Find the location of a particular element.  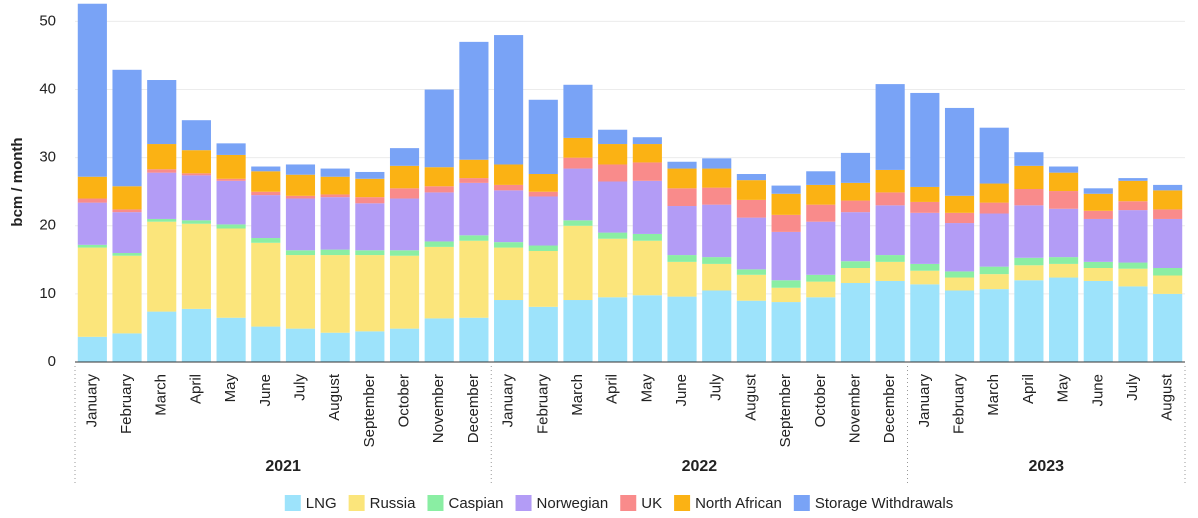

y-tick-label: 0 is located at coordinates (52, 361).